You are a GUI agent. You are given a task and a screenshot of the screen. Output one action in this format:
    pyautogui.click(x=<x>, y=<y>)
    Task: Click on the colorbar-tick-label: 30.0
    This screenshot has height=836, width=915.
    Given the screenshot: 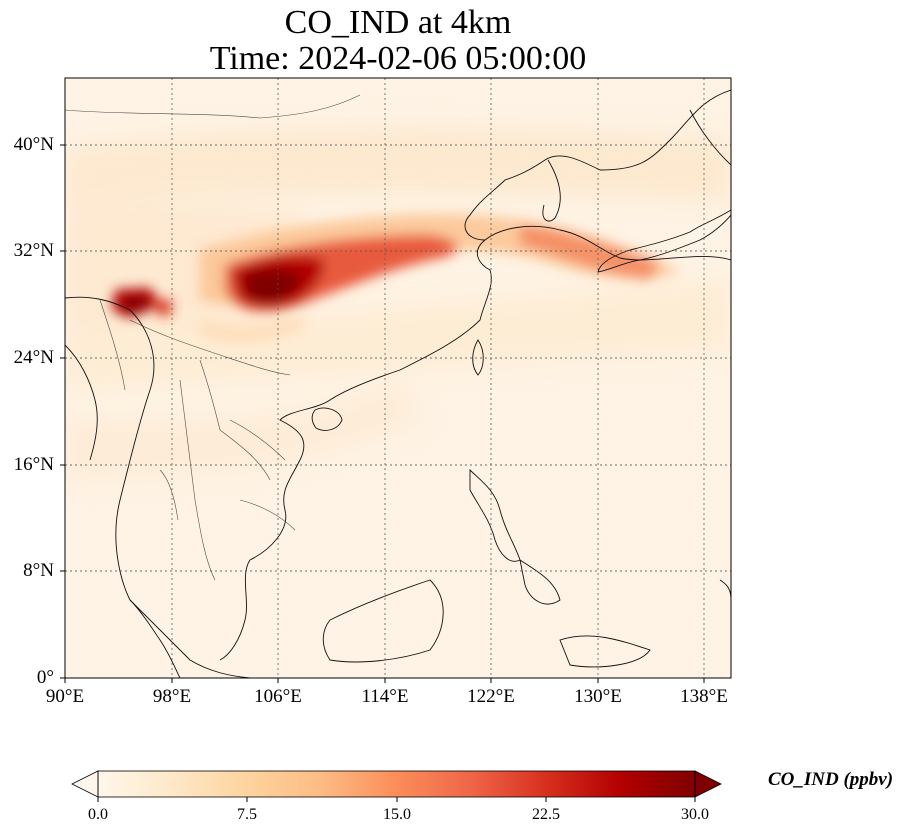 What is the action you would take?
    pyautogui.click(x=695, y=814)
    